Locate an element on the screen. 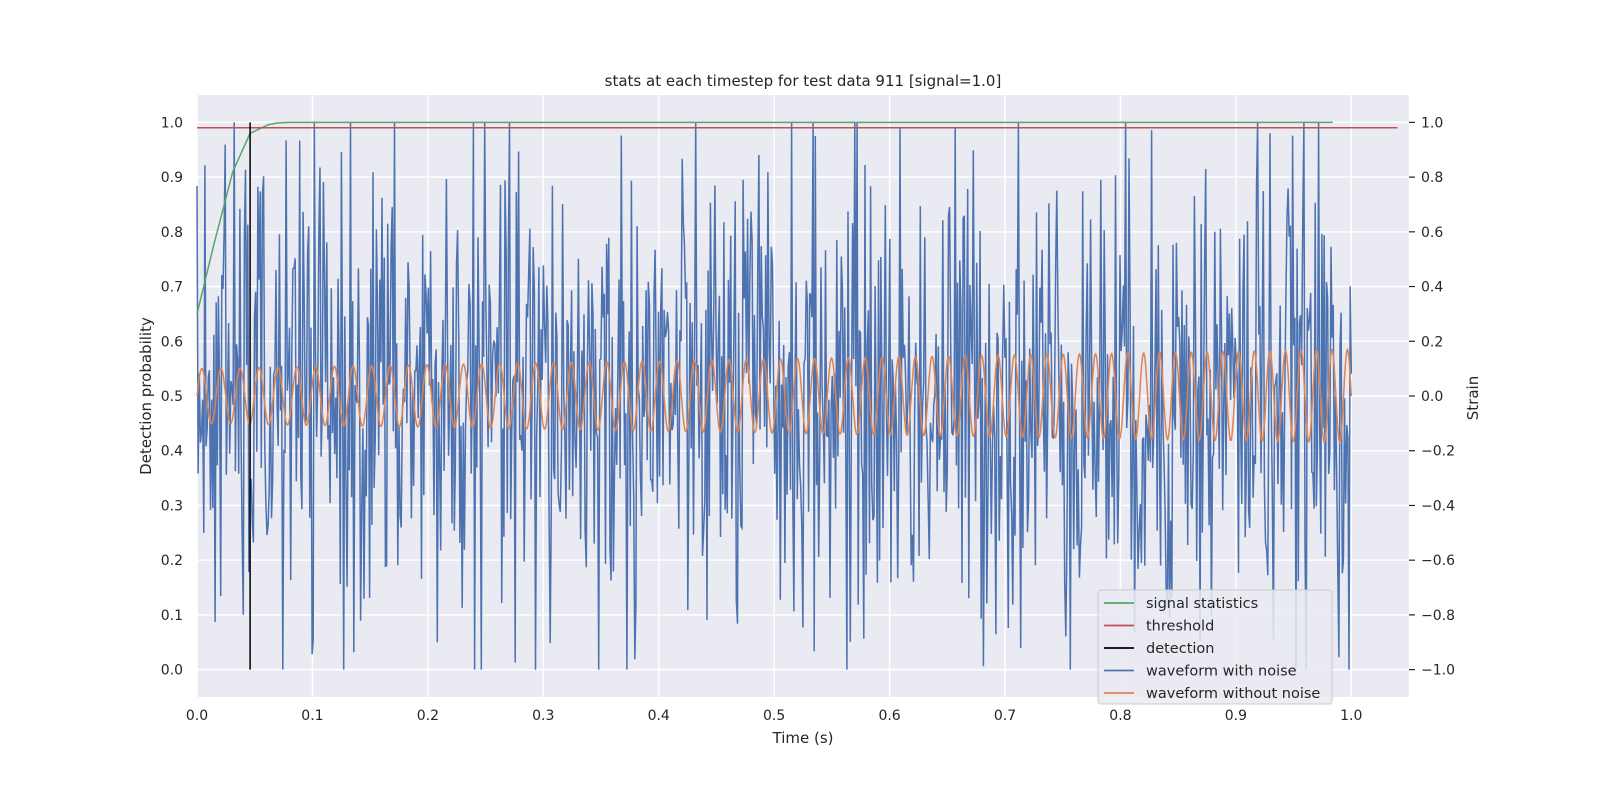  y-tick-label: 0.1 is located at coordinates (172, 616).